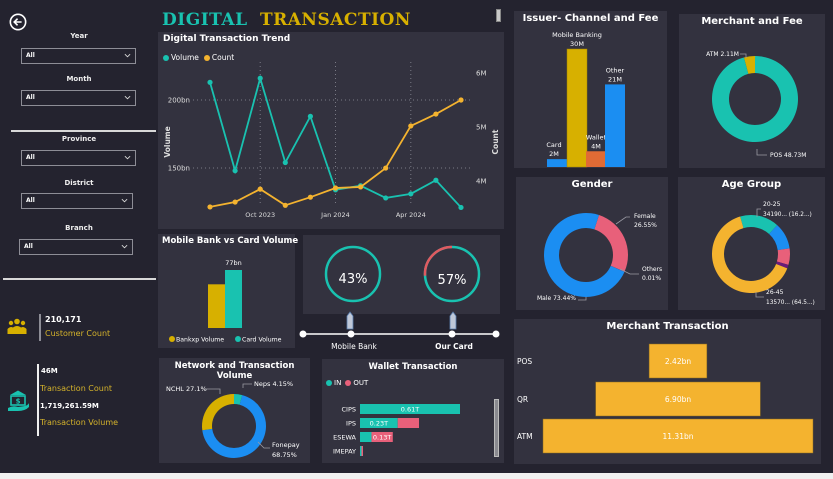  I want to click on transaction-count-label: Transaction Count, so click(76, 388).